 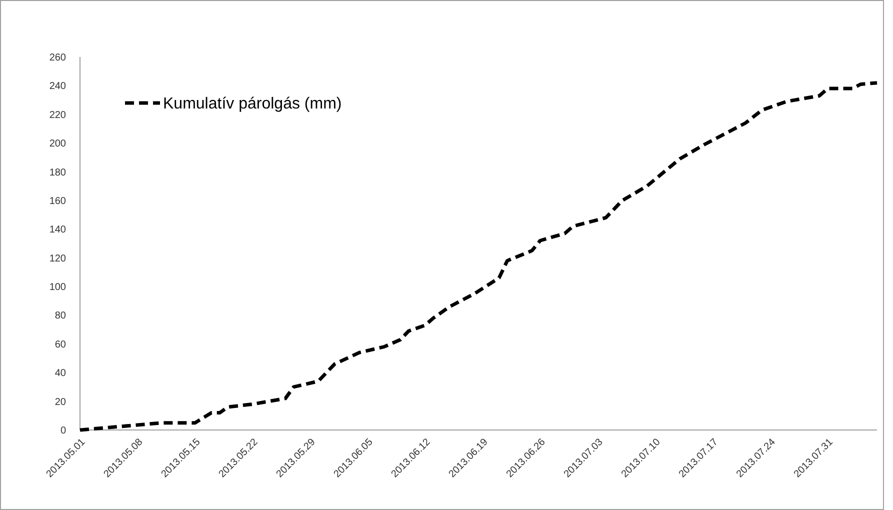 What do you see at coordinates (60, 402) in the screenshot?
I see `y-tick-label: 20` at bounding box center [60, 402].